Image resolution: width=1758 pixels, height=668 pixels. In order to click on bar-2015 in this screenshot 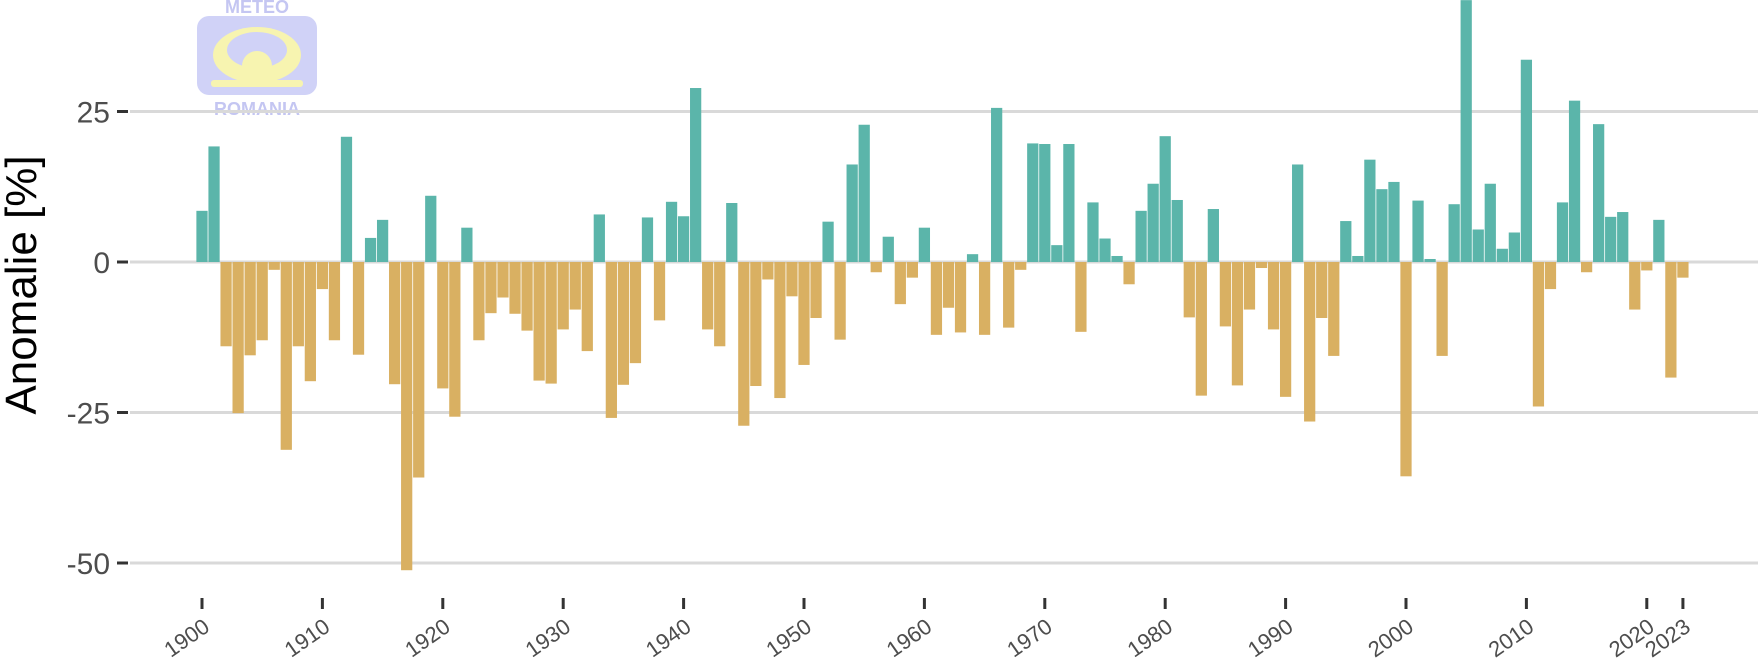, I will do `click(1586, 267)`.